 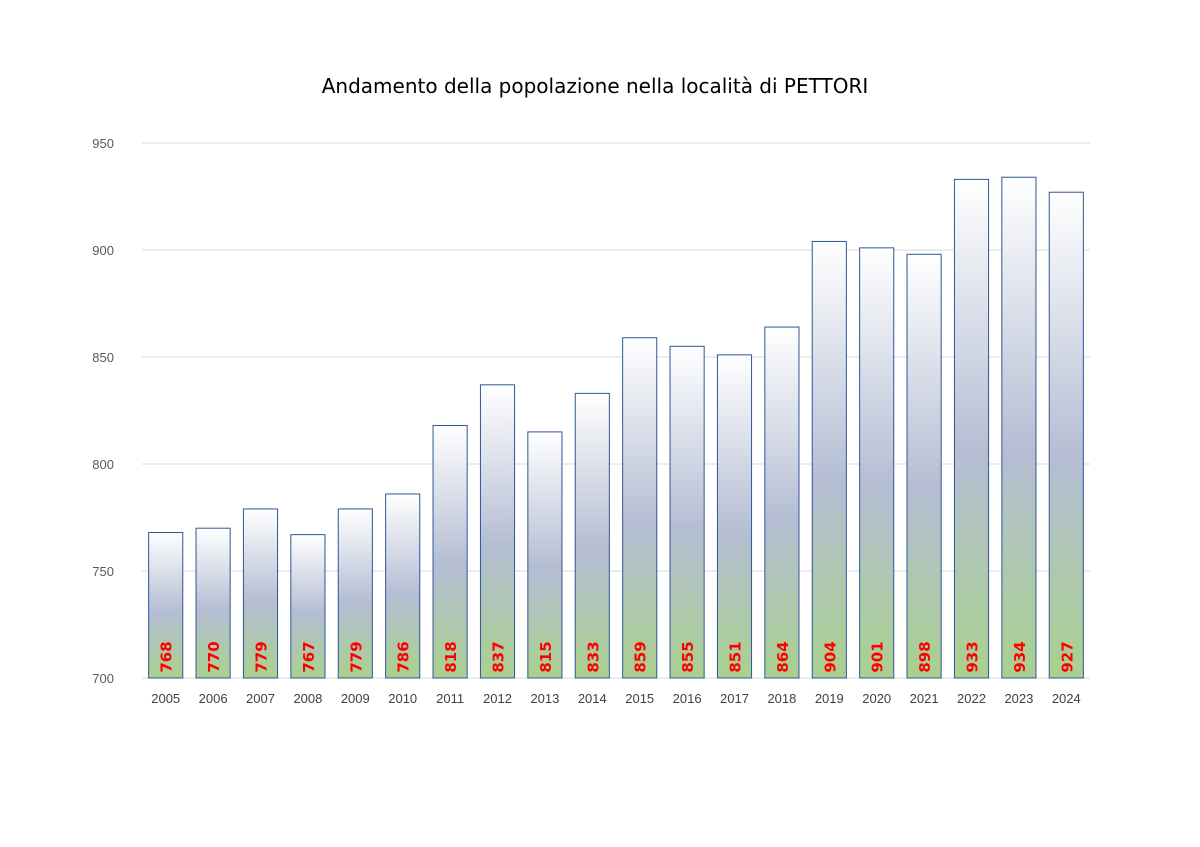 I want to click on data-label: 837, so click(x=499, y=656).